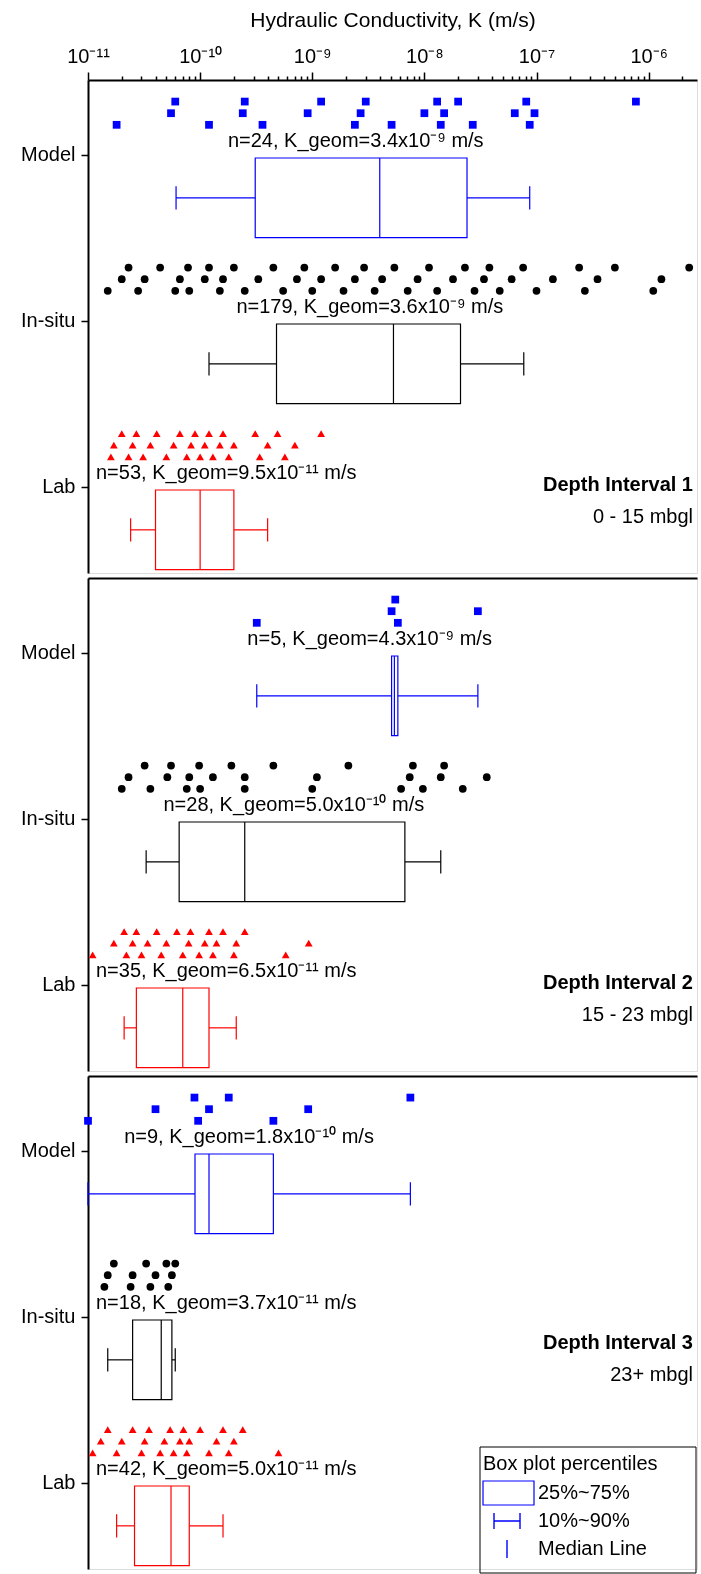 This screenshot has height=1574, width=701. What do you see at coordinates (584, 1492) in the screenshot?
I see `annotation: 25%~75%` at bounding box center [584, 1492].